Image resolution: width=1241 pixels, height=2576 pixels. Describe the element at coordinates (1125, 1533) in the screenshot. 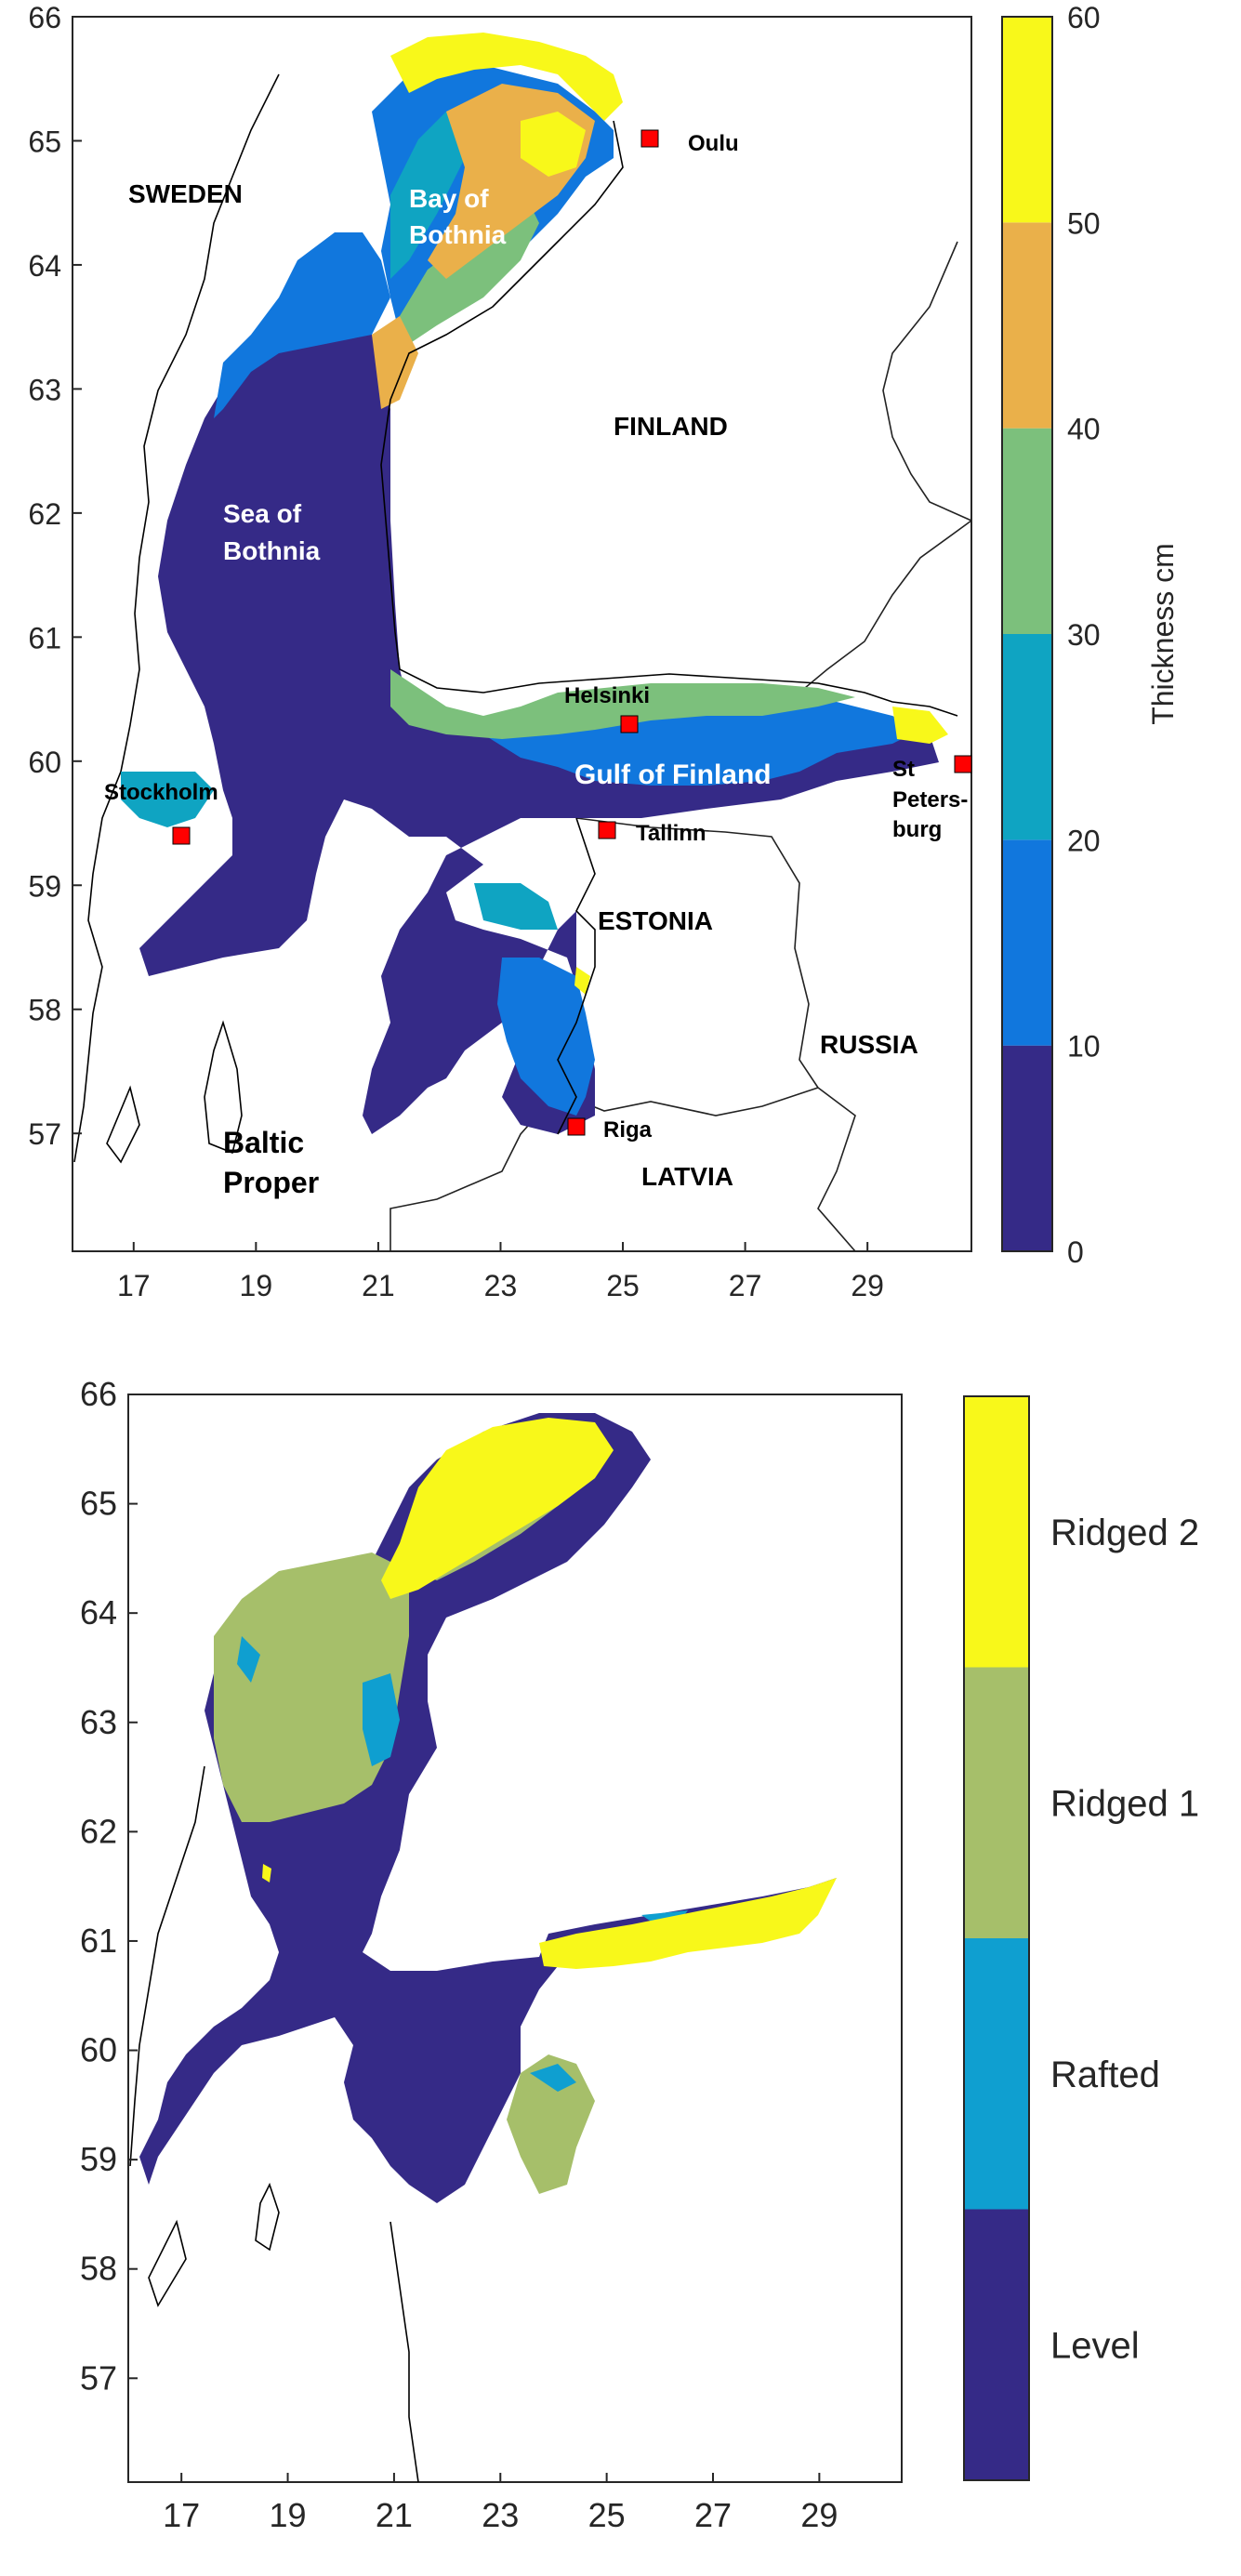

I see `colorbar-category-label: Ridged 2` at that location.